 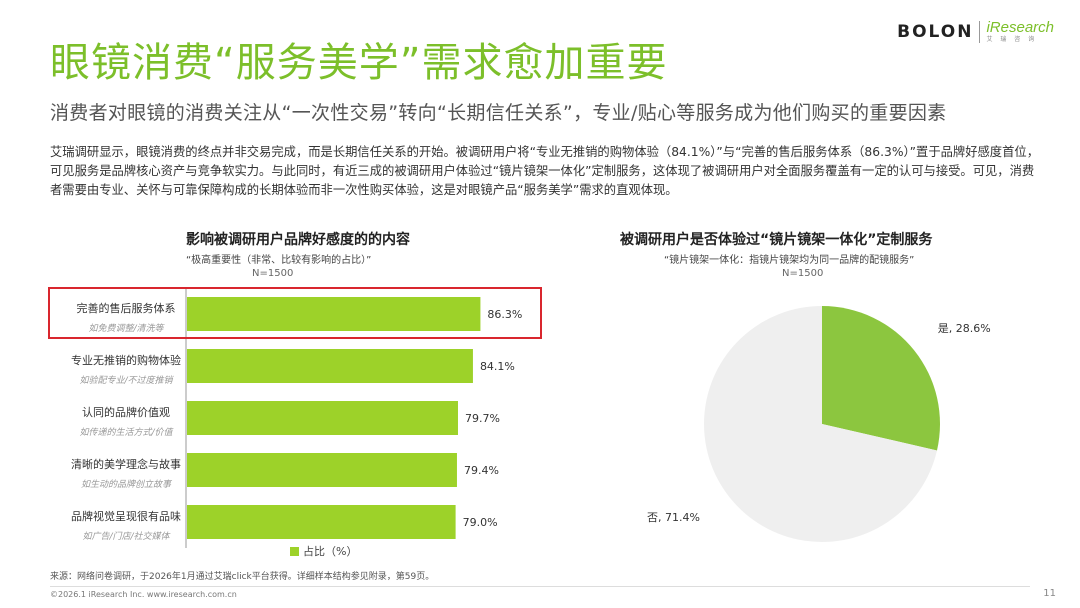 I want to click on bar-chart-title: 影响被调研用户品牌好感度的的内容, so click(x=298, y=240).